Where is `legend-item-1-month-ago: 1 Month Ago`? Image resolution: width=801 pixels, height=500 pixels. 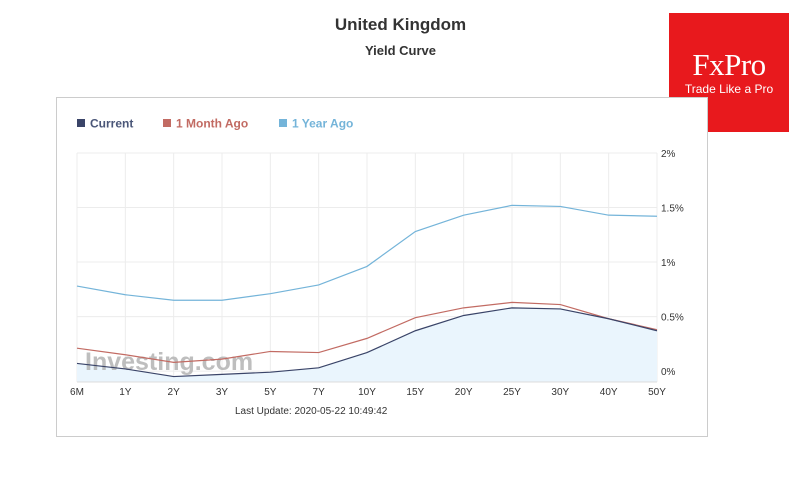 legend-item-1-month-ago: 1 Month Ago is located at coordinates (205, 124).